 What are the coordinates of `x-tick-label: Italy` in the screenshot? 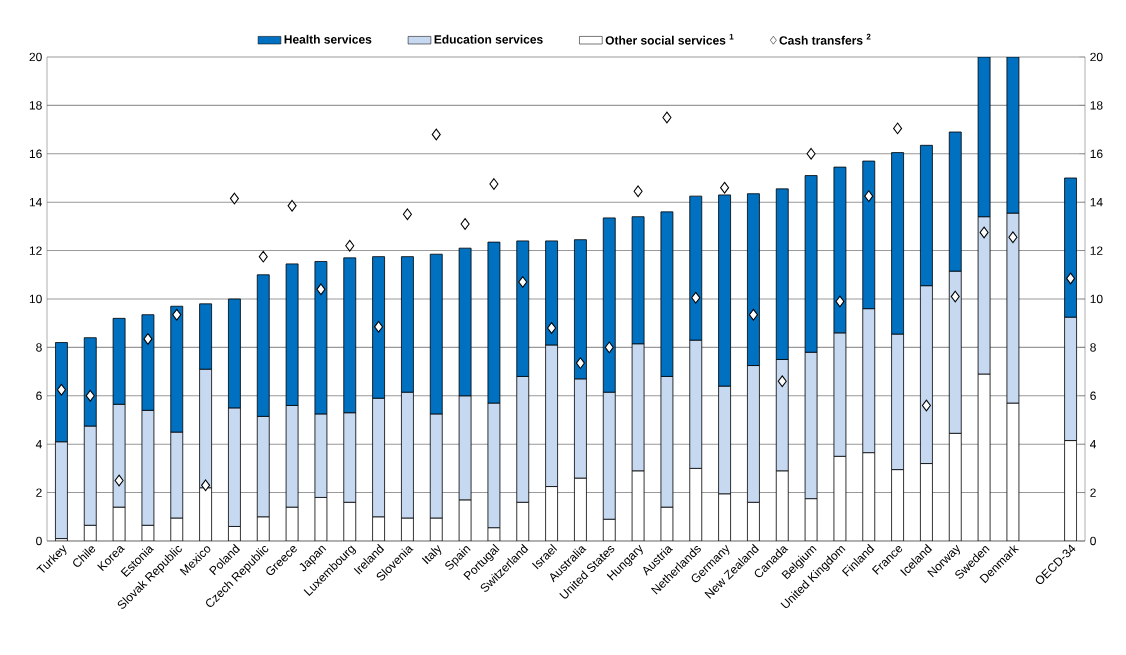 It's located at (431, 554).